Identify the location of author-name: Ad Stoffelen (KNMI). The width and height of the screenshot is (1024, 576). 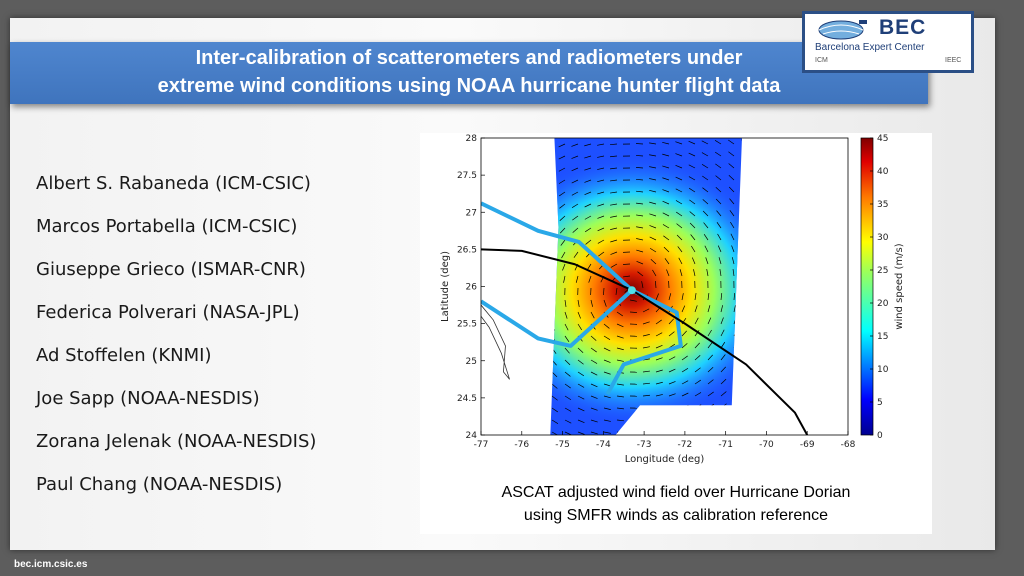
(124, 355).